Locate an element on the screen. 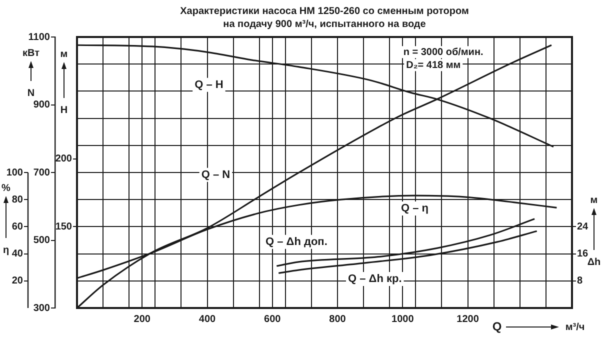 The image size is (604, 337). x-tick-label: 400 is located at coordinates (207, 319).